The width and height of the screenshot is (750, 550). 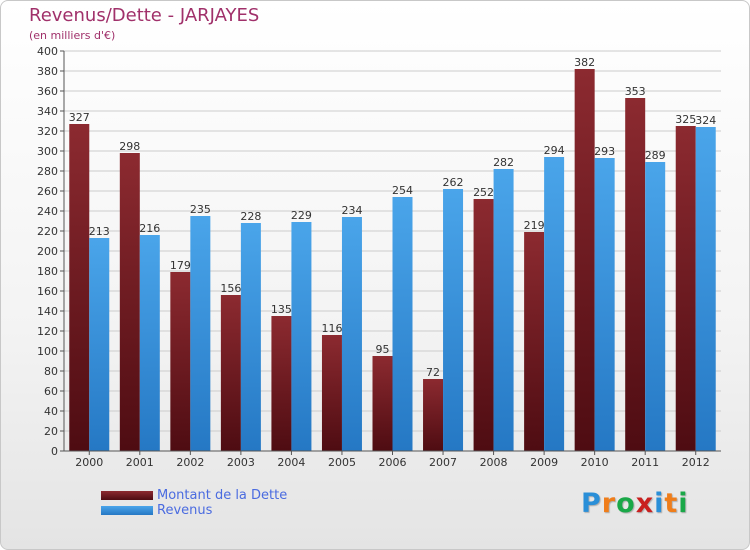 What do you see at coordinates (544, 462) in the screenshot?
I see `x-tick-label: 2009` at bounding box center [544, 462].